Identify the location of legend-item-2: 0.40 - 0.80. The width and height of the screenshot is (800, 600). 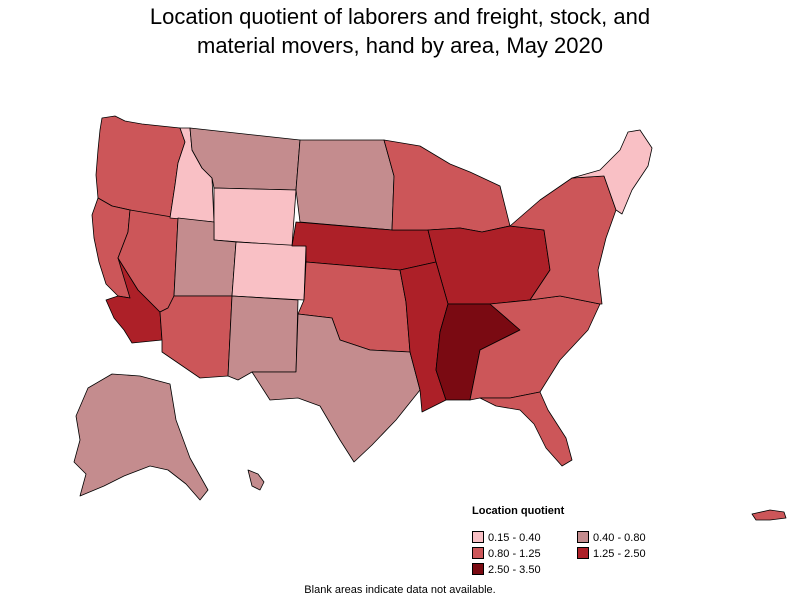
(611, 537).